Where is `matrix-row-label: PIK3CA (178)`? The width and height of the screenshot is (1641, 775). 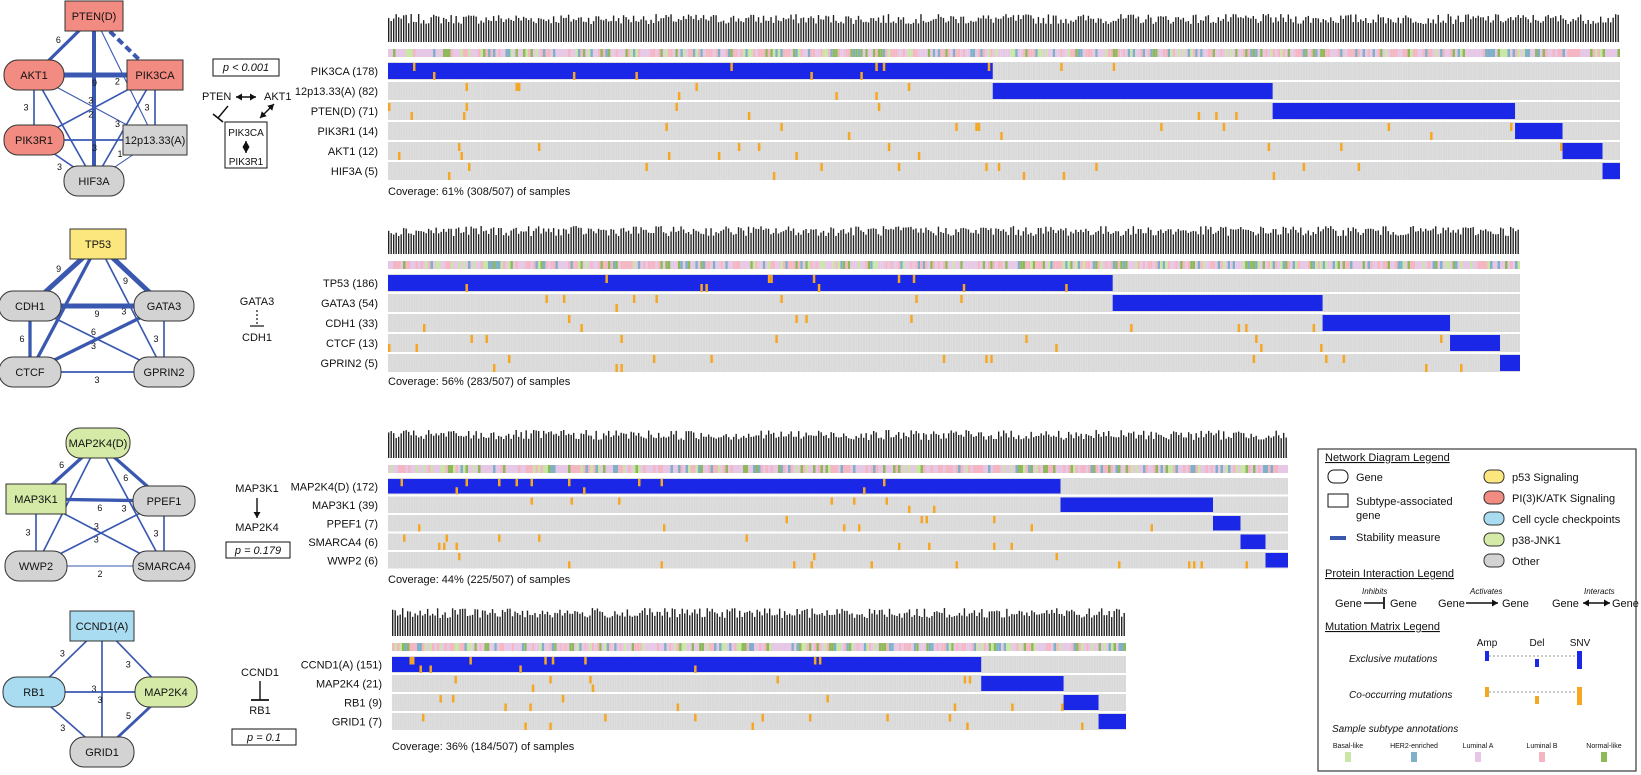
matrix-row-label: PIK3CA (178) is located at coordinates (344, 72).